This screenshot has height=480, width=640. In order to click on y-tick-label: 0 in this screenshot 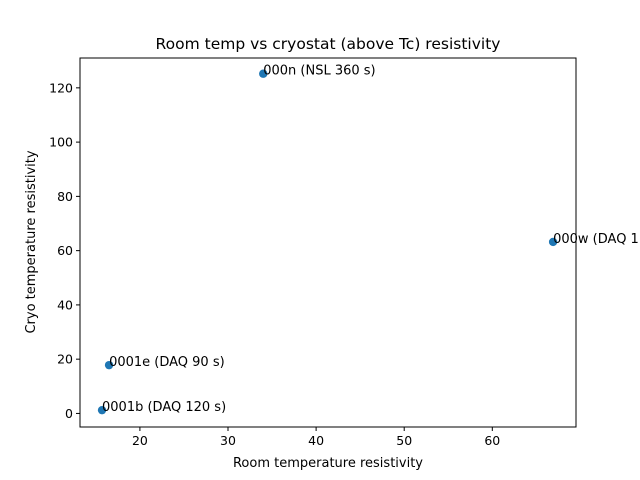, I will do `click(69, 413)`.